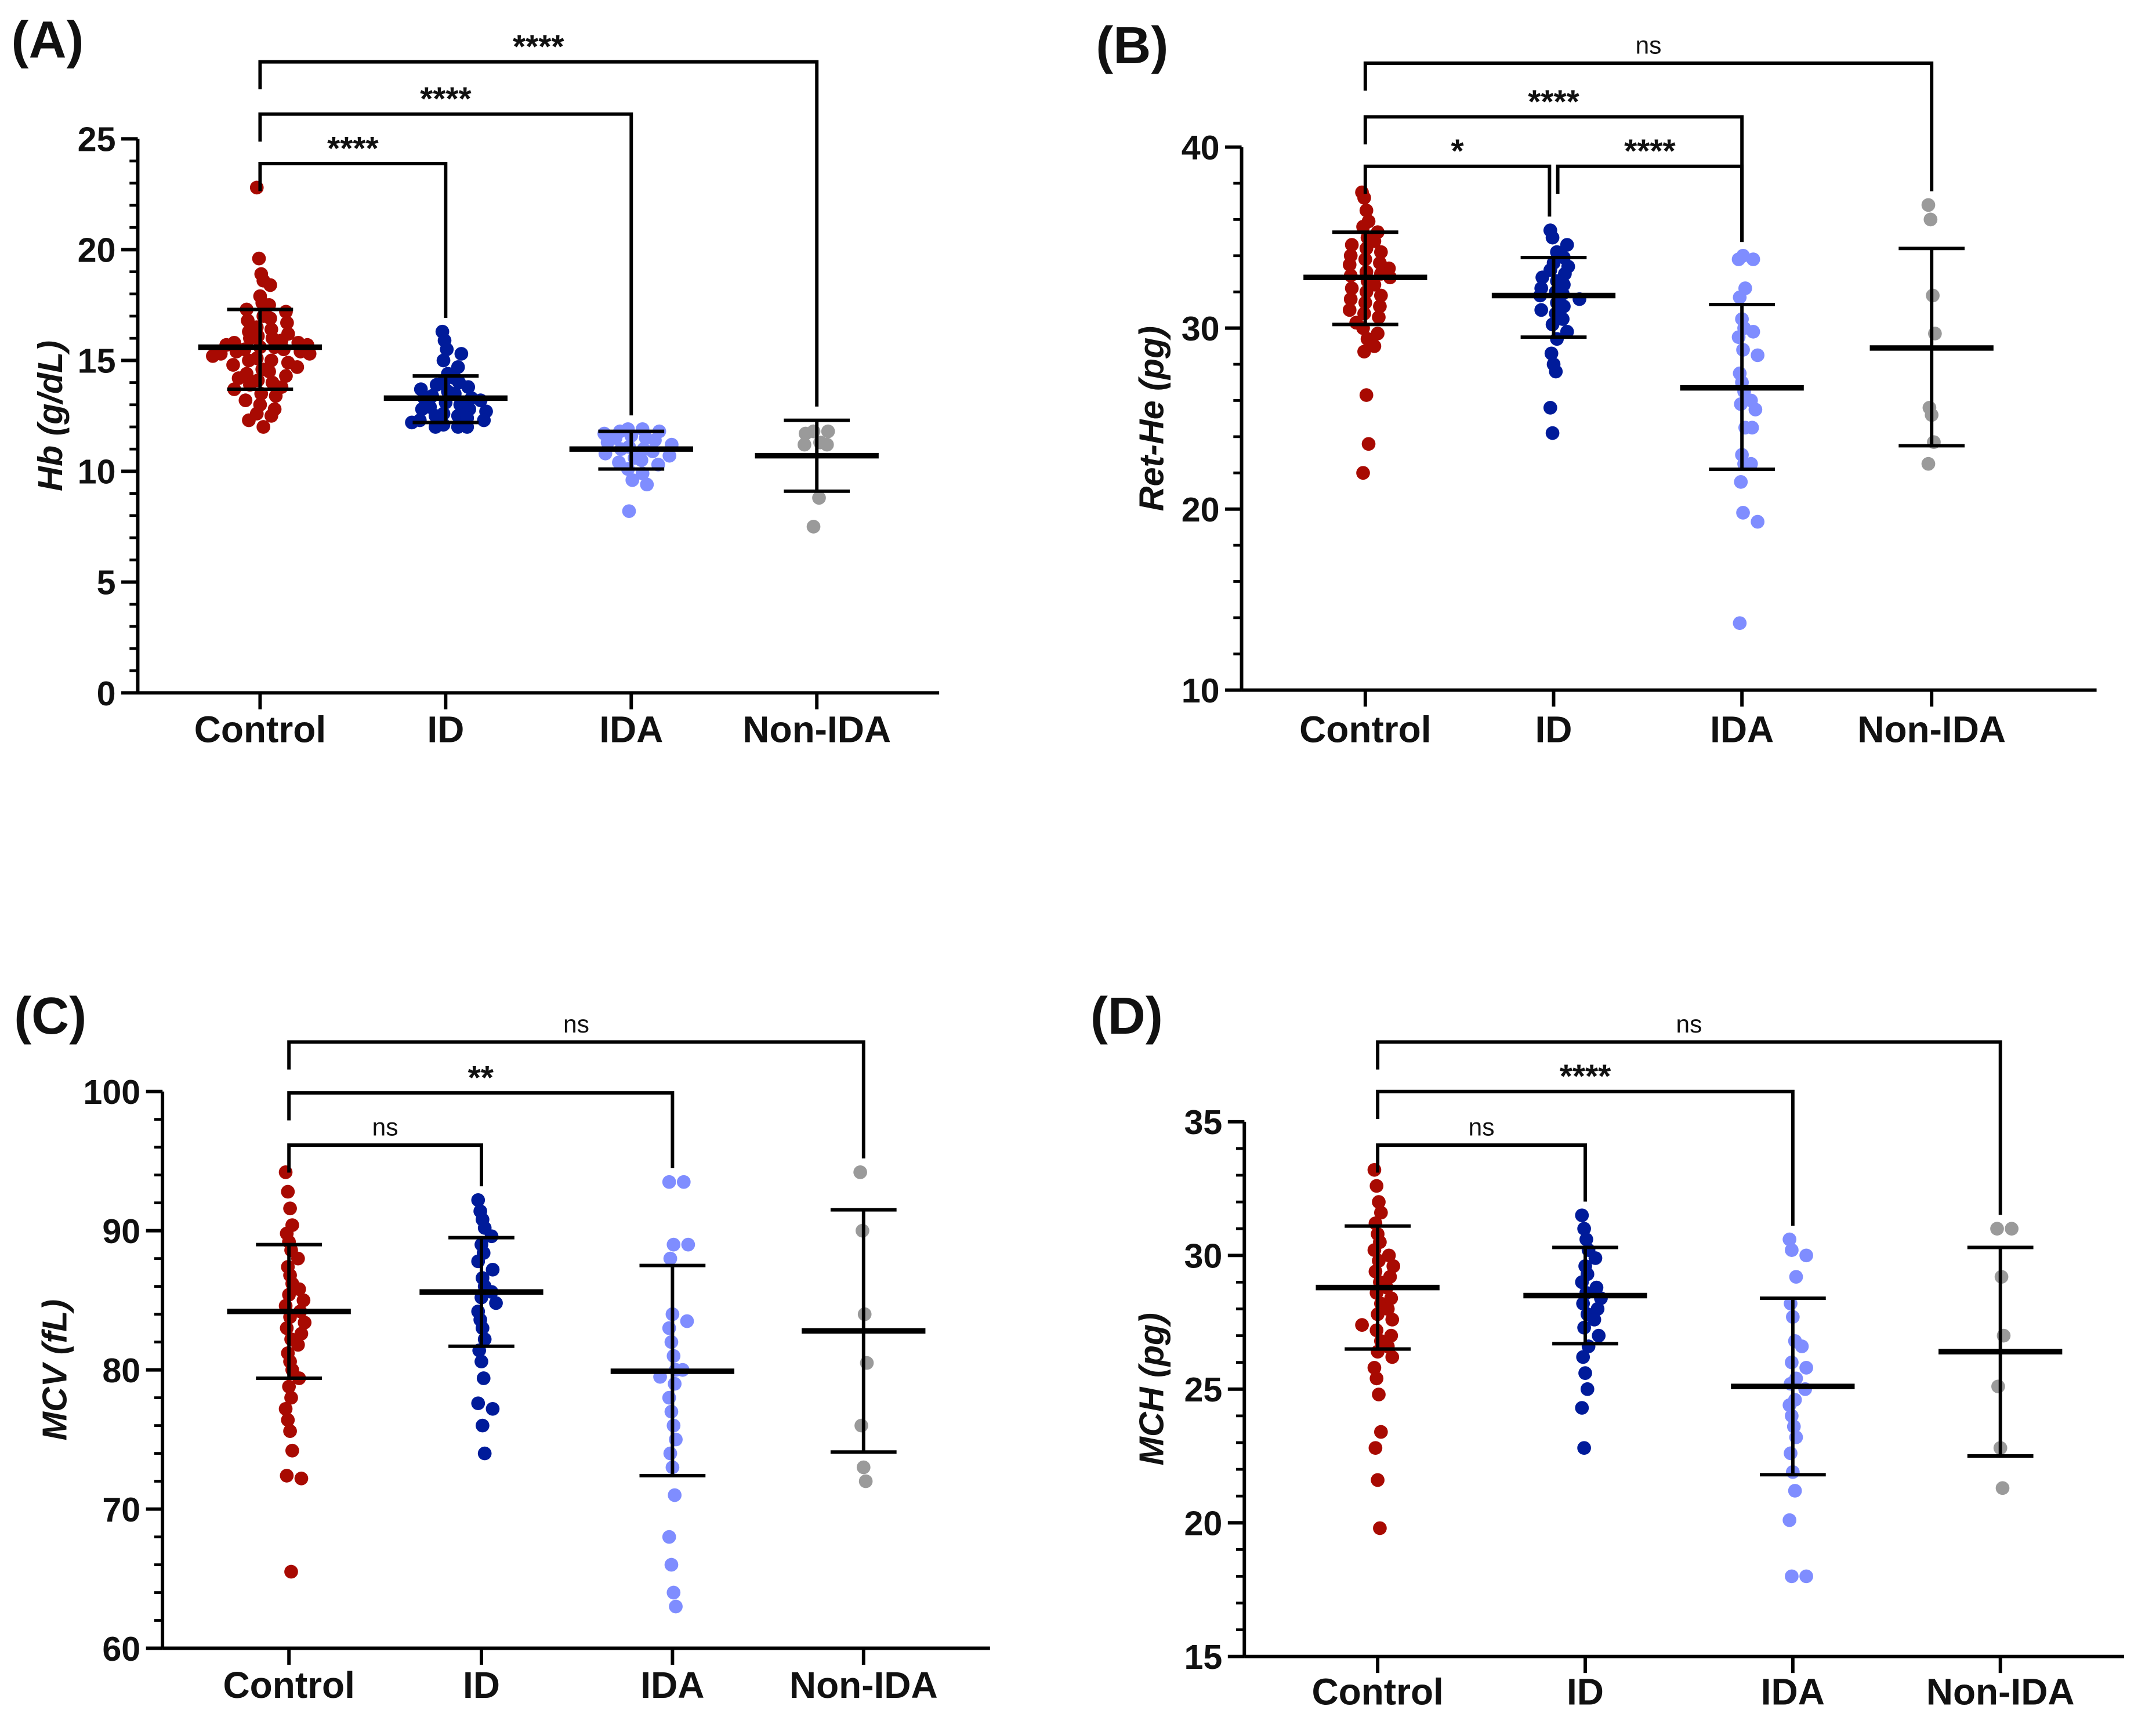 This screenshot has height=1717, width=2156. I want to click on y-axis-label: Ret-He (pg), so click(1151, 419).